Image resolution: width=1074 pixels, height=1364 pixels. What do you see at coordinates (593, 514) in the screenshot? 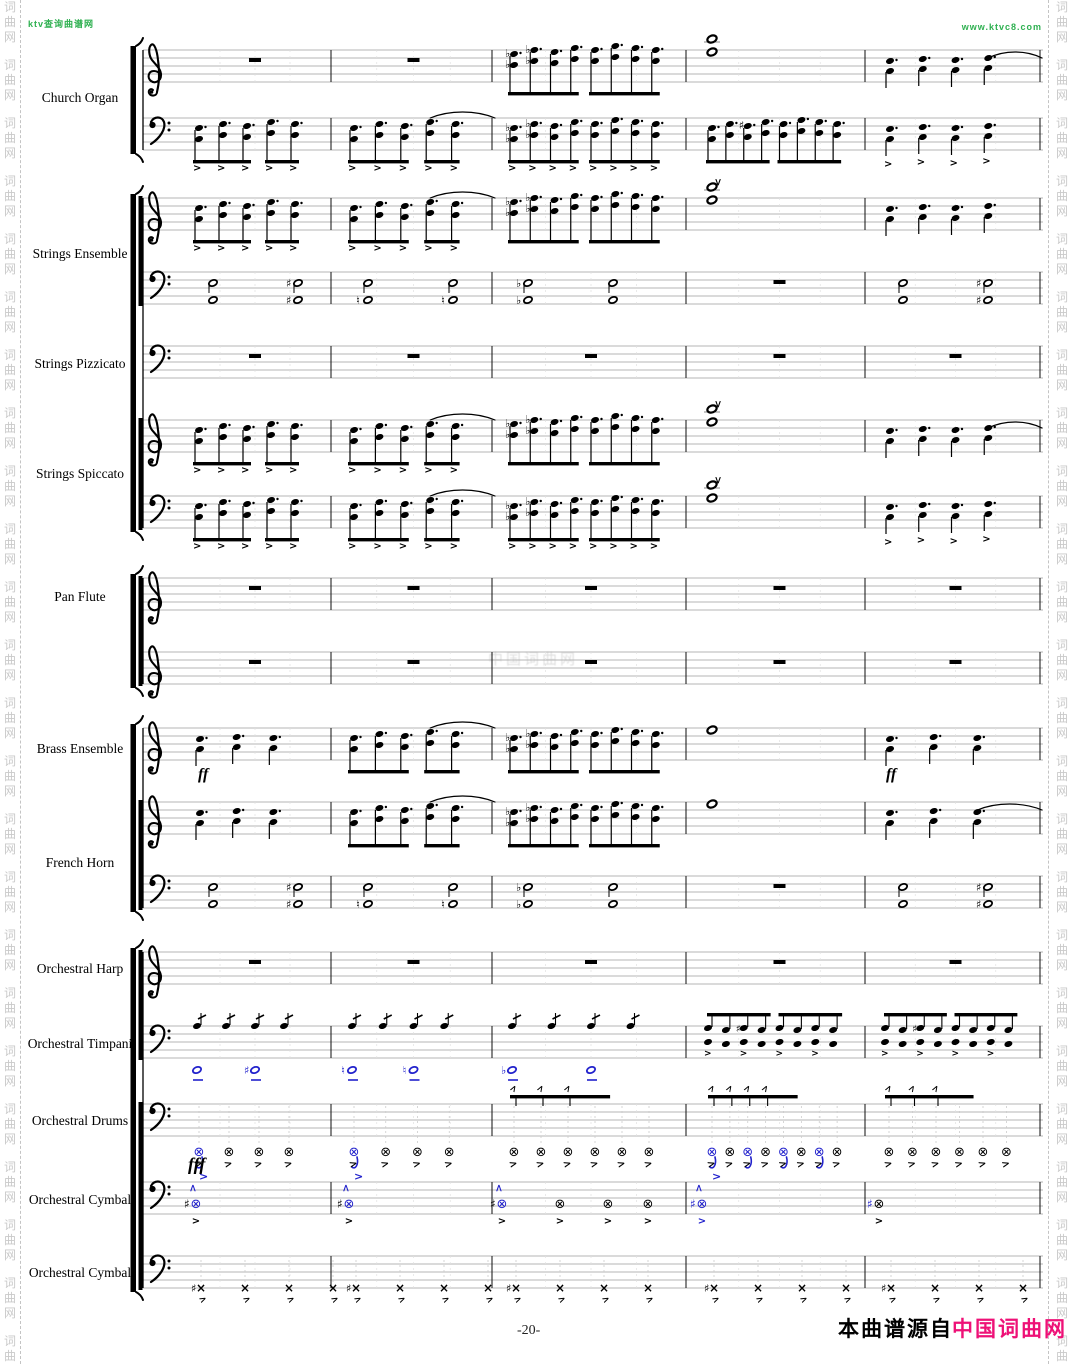
I see `staff-strings-spiccato-bass: > > > > > > > > > > >♭♭>♭♭> > > > > >>> > > >` at bounding box center [593, 514].